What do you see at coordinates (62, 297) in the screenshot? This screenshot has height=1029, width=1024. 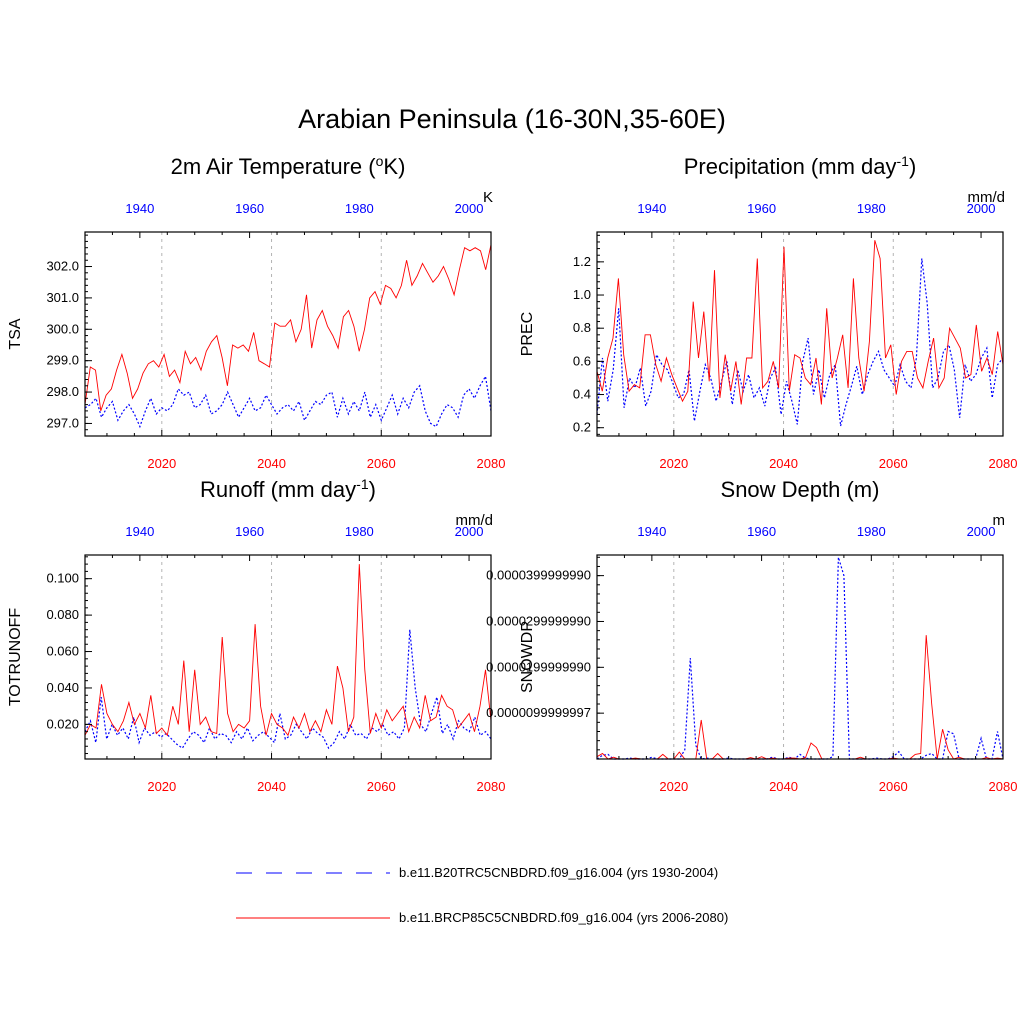 I see `y-tick-label: 301.0` at bounding box center [62, 297].